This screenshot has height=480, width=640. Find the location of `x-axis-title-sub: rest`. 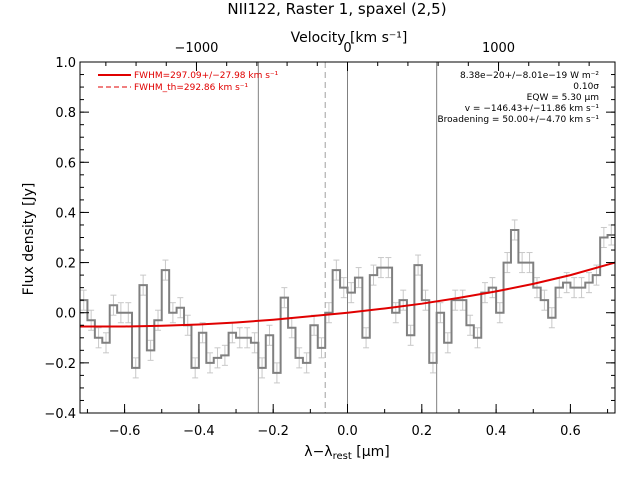

x-axis-title-sub: rest is located at coordinates (342, 456).